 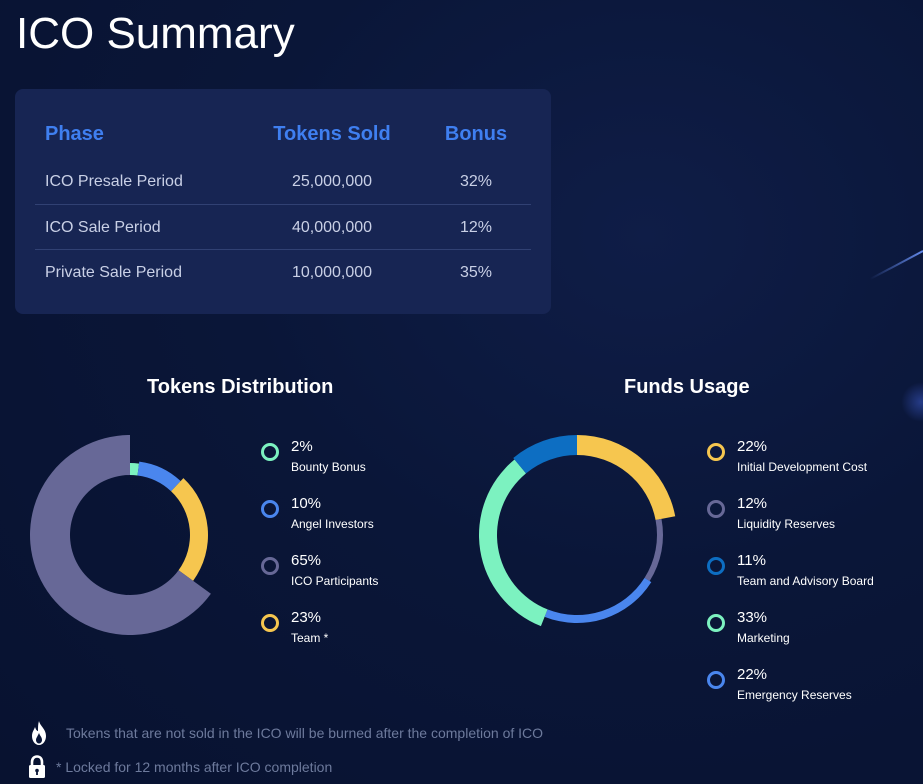 What do you see at coordinates (598, 600) in the screenshot?
I see `funds-segment-emergency-reserves` at bounding box center [598, 600].